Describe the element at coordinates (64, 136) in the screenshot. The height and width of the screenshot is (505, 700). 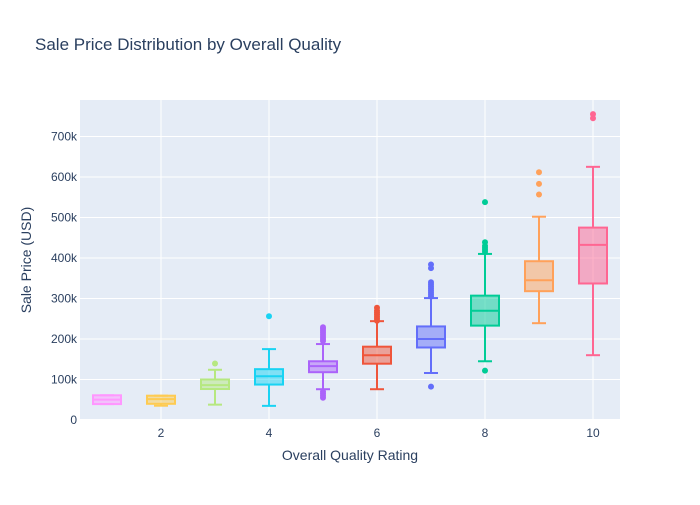
I see `y-tick-label: 700k` at that location.